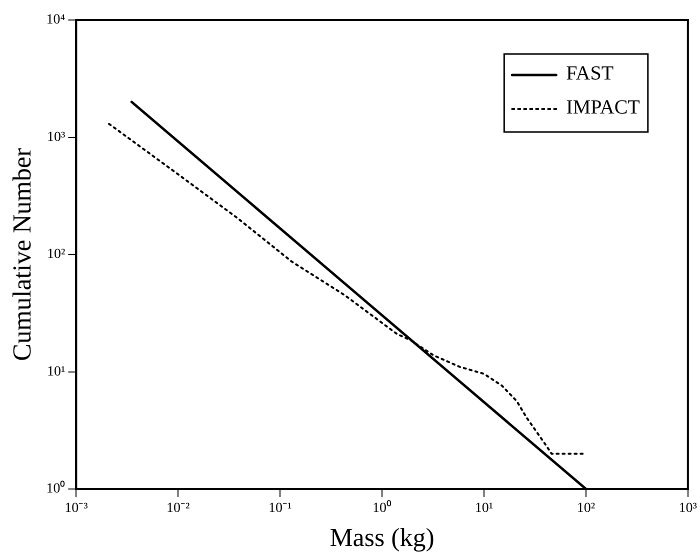 The width and height of the screenshot is (700, 559). I want to click on x-tick-label: 10⁻², so click(178, 508).